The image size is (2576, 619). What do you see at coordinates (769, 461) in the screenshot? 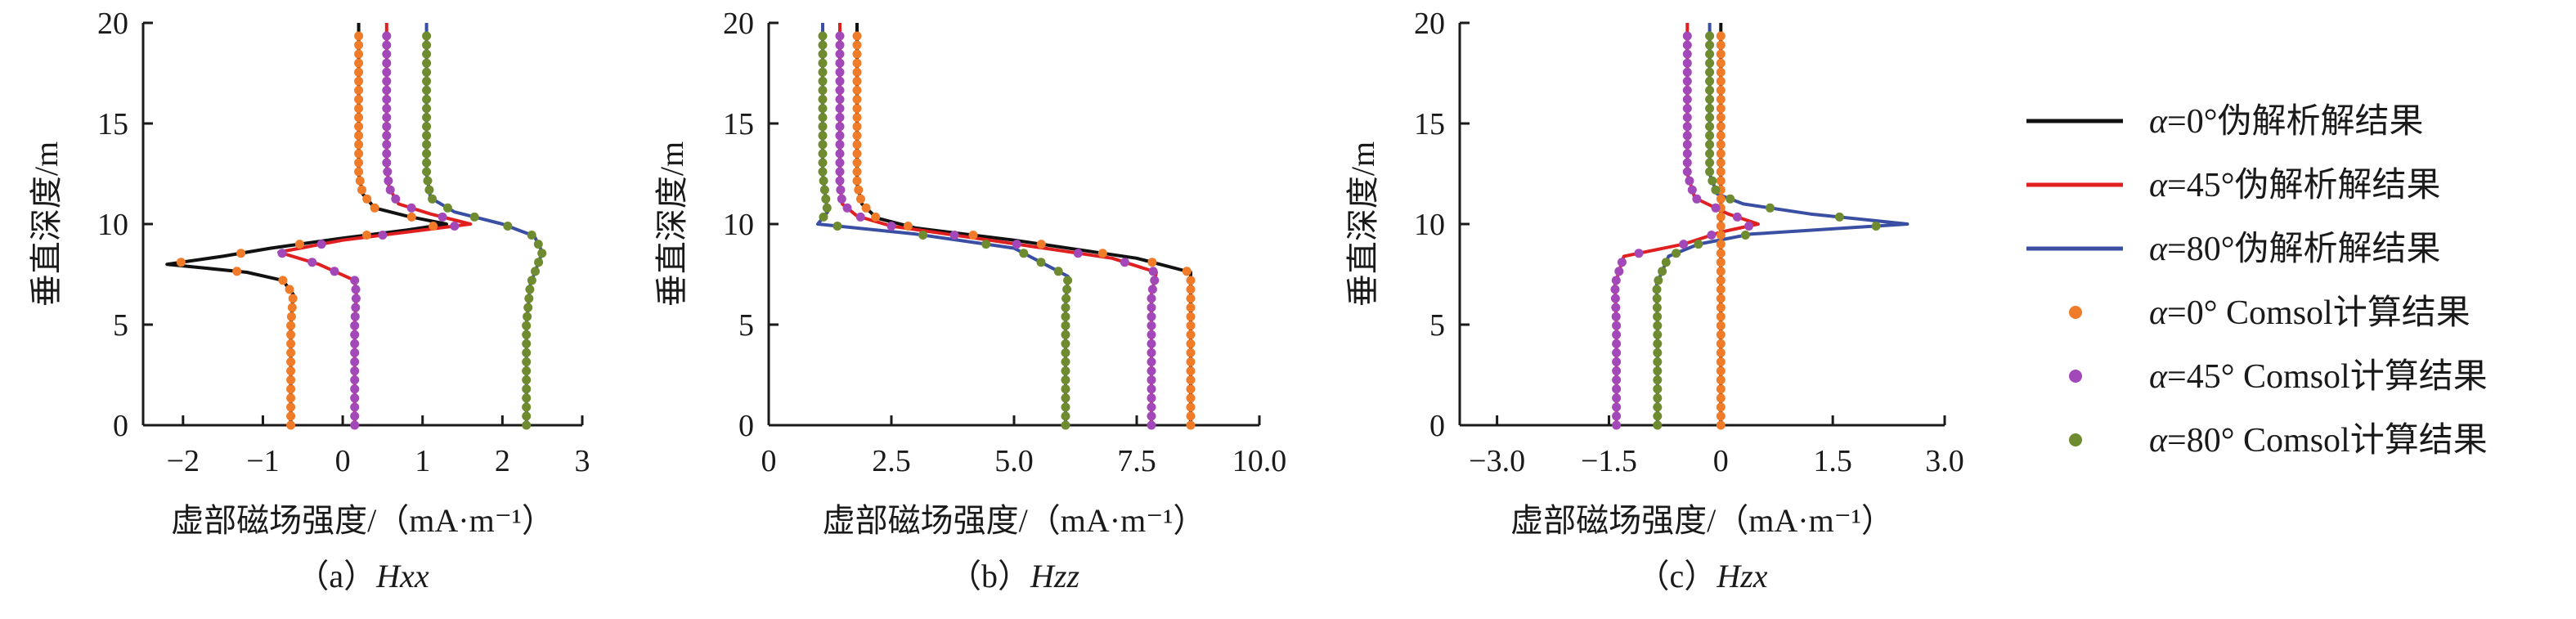
I see `x-tick-label: 0` at bounding box center [769, 461].